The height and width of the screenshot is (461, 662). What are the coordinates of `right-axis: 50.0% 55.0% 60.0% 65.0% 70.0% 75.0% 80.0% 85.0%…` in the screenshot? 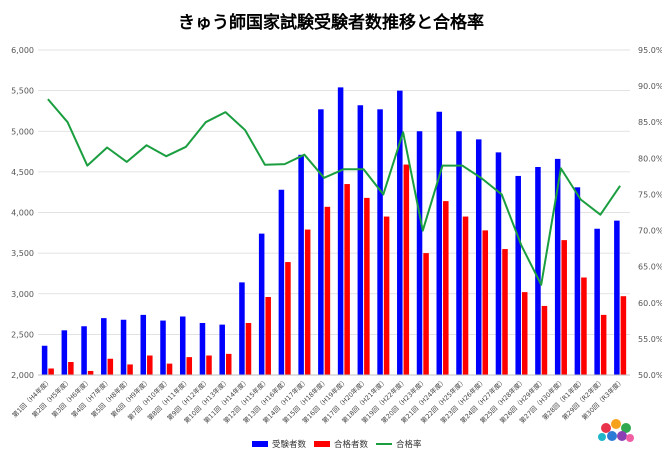 It's located at (650, 213).